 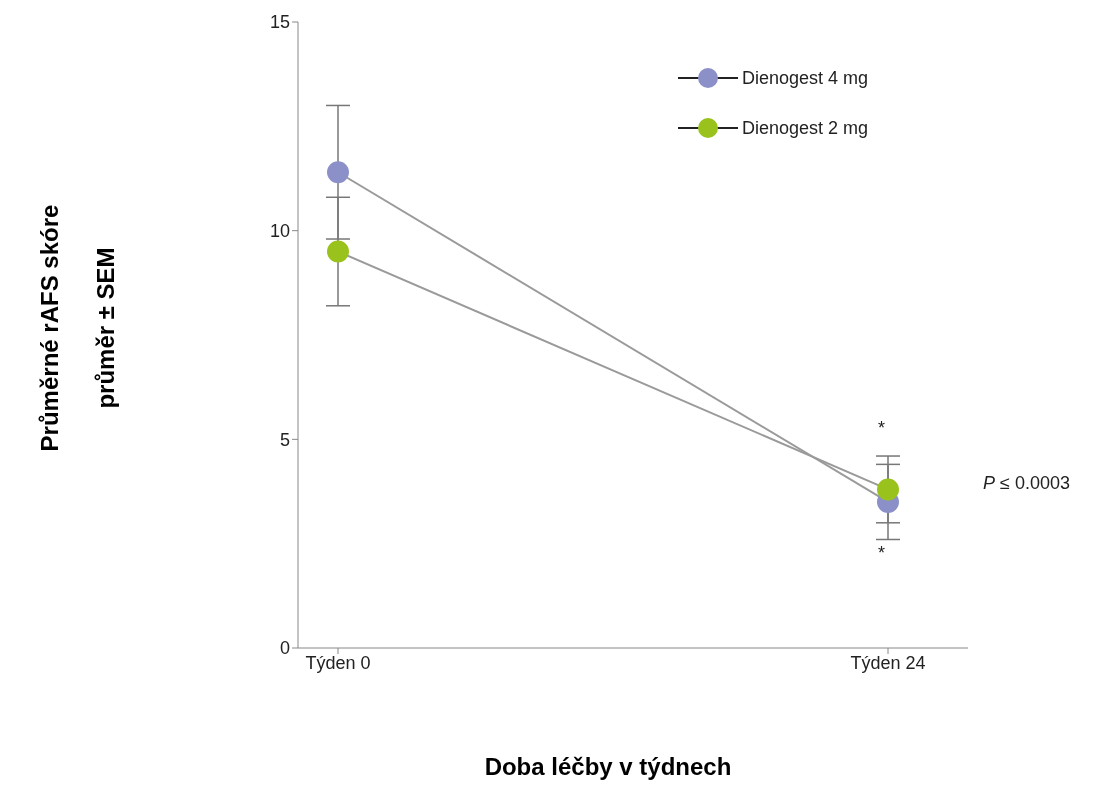 What do you see at coordinates (608, 767) in the screenshot?
I see `x-axis-title: Doba léčby v týdnech` at bounding box center [608, 767].